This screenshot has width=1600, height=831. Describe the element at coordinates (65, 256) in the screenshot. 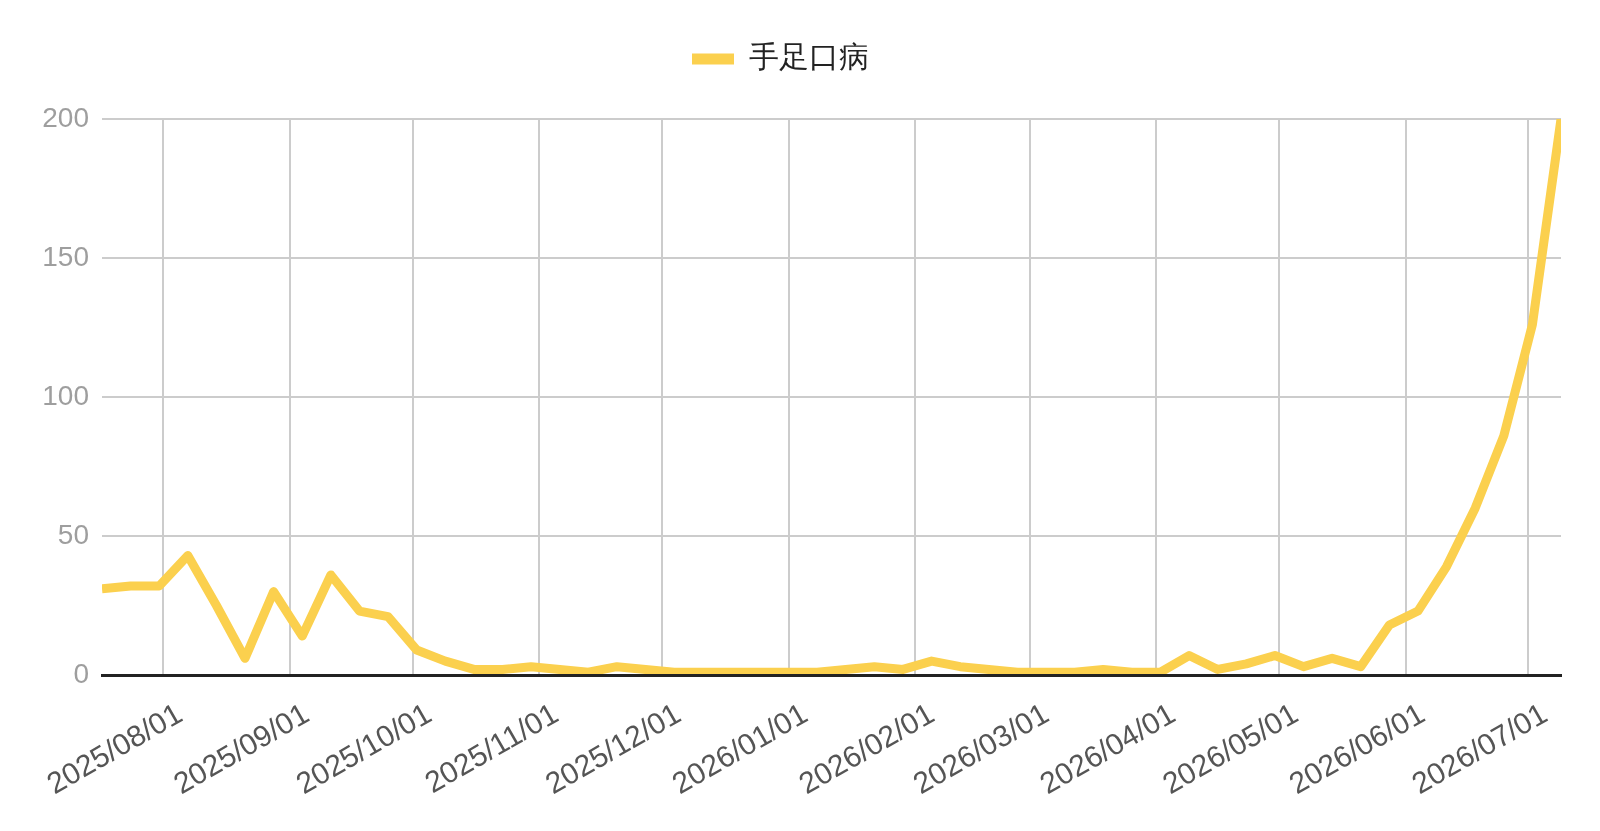

I see `y-tick-label: 150` at that location.